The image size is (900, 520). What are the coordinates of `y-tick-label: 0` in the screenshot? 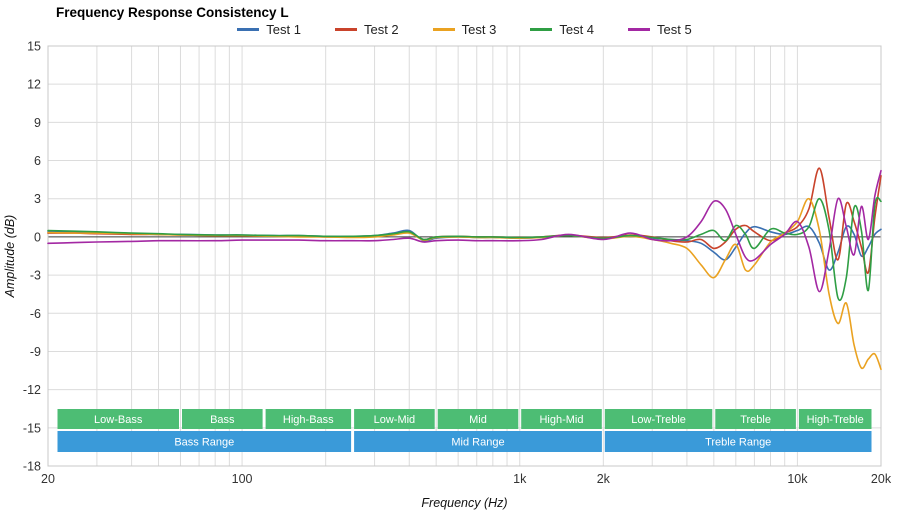 It's located at (37, 237).